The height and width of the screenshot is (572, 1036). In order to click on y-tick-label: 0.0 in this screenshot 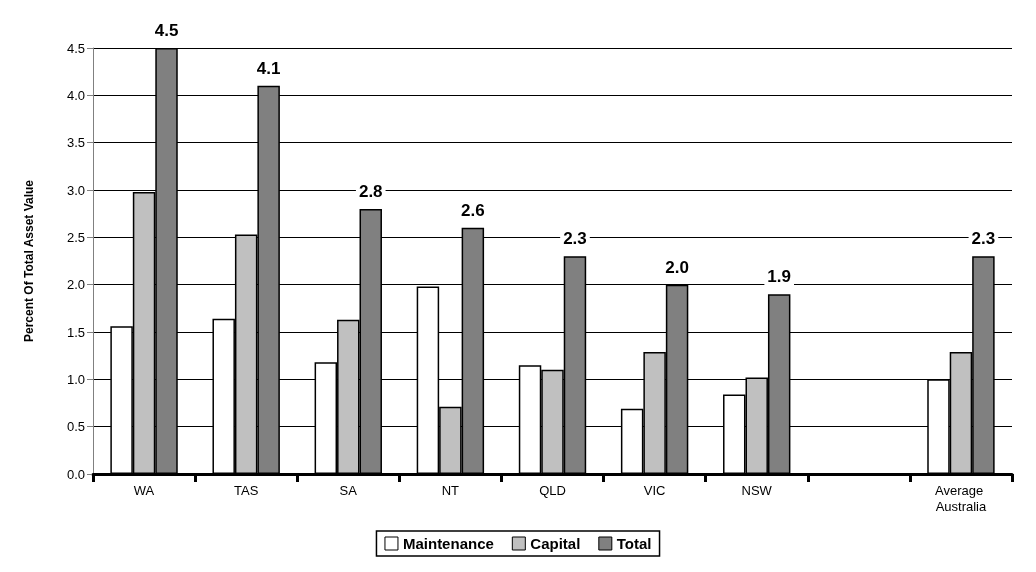, I will do `click(75, 474)`.